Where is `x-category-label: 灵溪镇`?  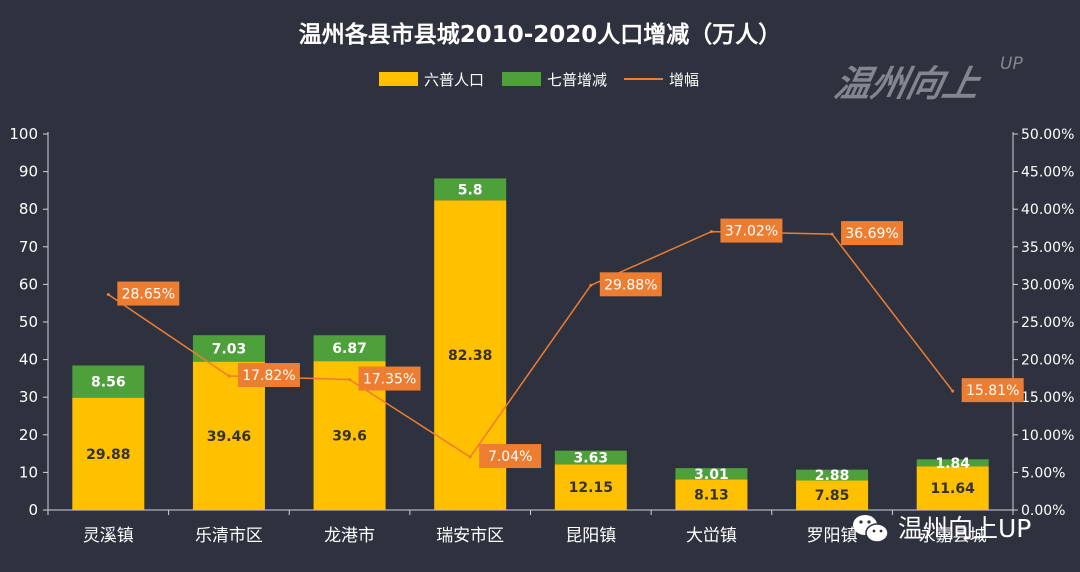
x-category-label: 灵溪镇 is located at coordinates (108, 536).